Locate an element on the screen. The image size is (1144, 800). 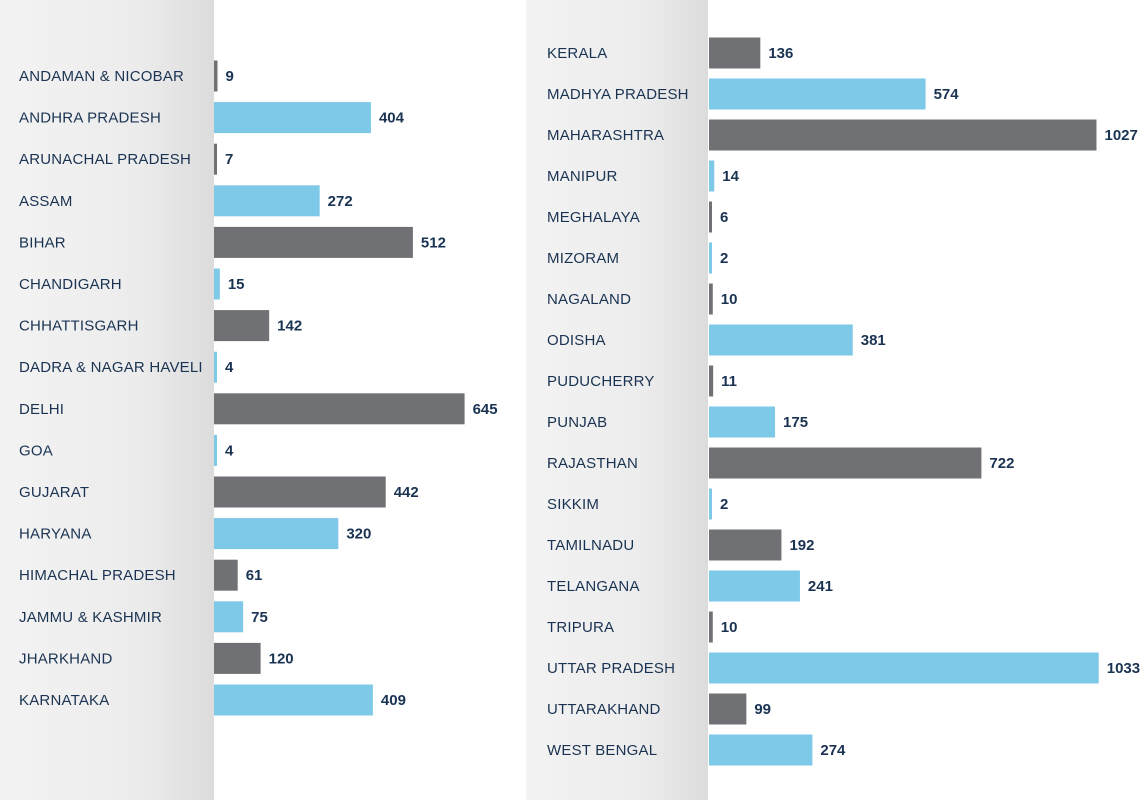
category-label: TAMILNADU is located at coordinates (590, 545).